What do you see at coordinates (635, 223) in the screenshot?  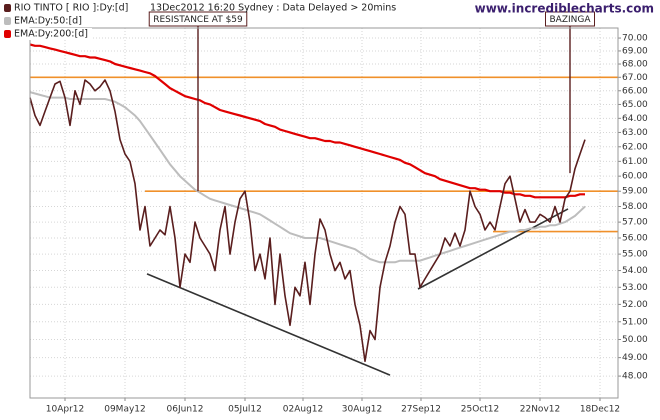 I see `y-tick-label: 57.00` at bounding box center [635, 223].